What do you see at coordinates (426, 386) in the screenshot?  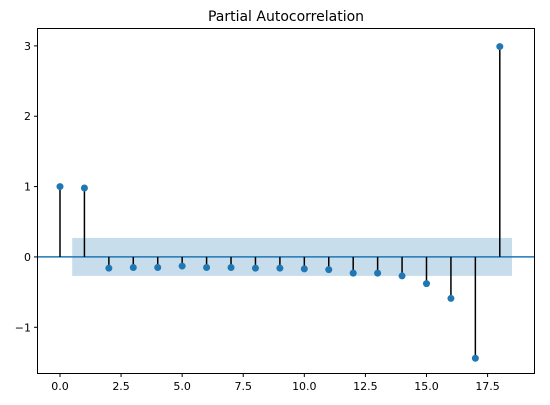 I see `x-tick-label: 15.0` at bounding box center [426, 386].